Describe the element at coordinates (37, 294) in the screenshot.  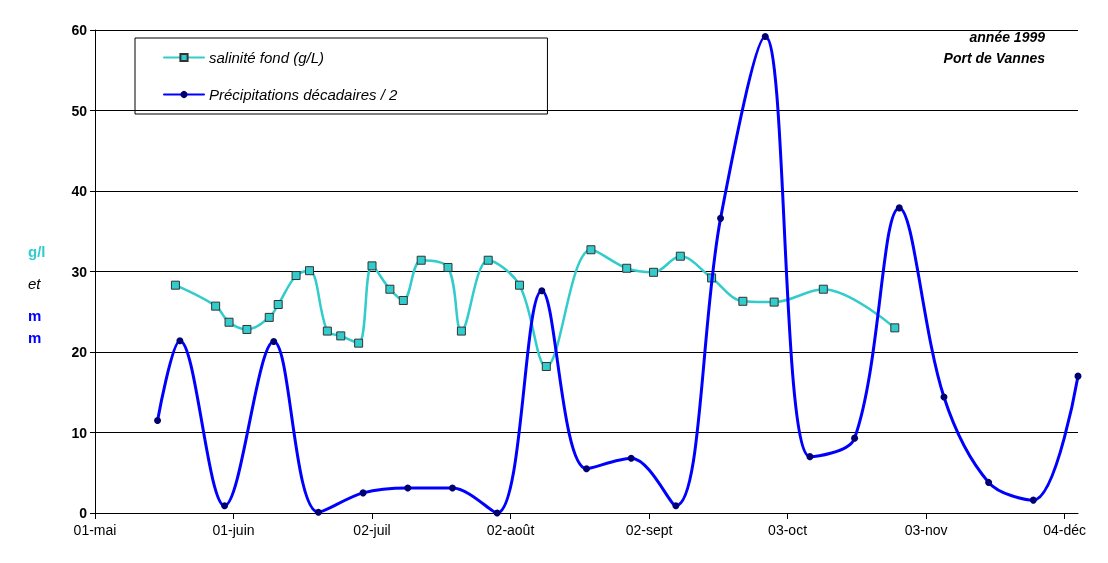
I see `y-axis-title: g/l et mm` at that location.